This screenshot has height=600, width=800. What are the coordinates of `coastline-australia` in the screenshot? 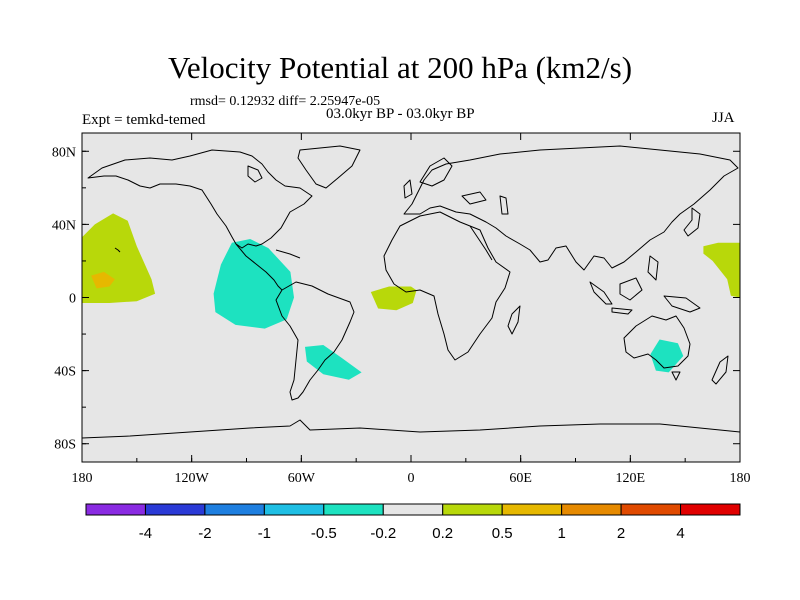 It's located at (657, 342).